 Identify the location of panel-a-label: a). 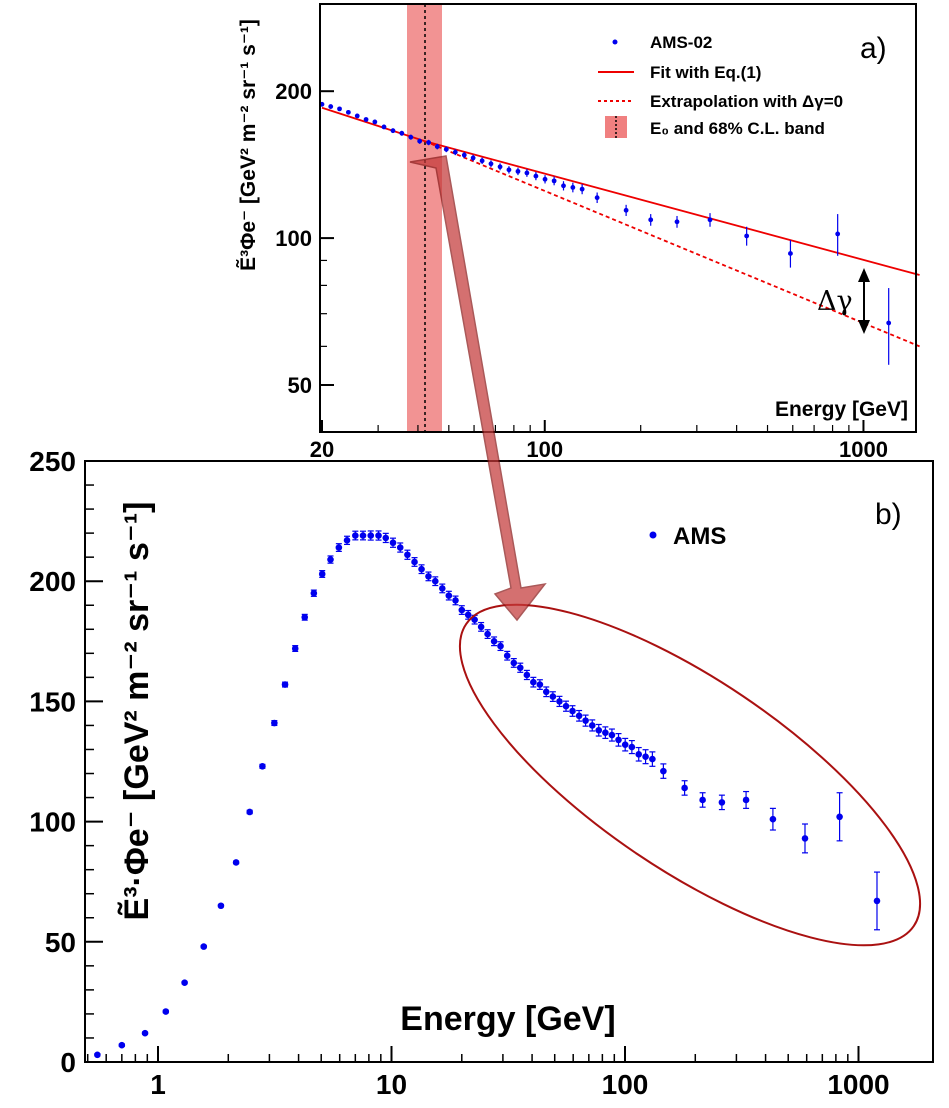
(873, 48).